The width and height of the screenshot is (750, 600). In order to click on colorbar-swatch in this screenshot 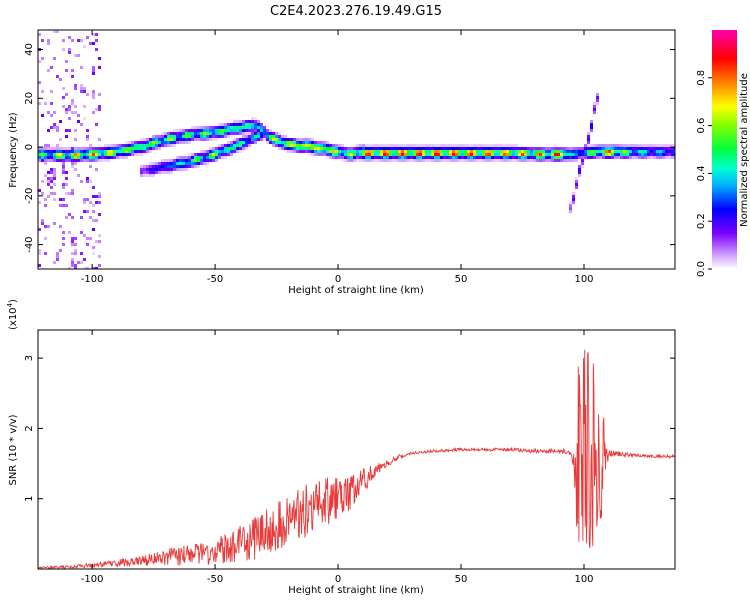, I will do `click(724, 149)`.